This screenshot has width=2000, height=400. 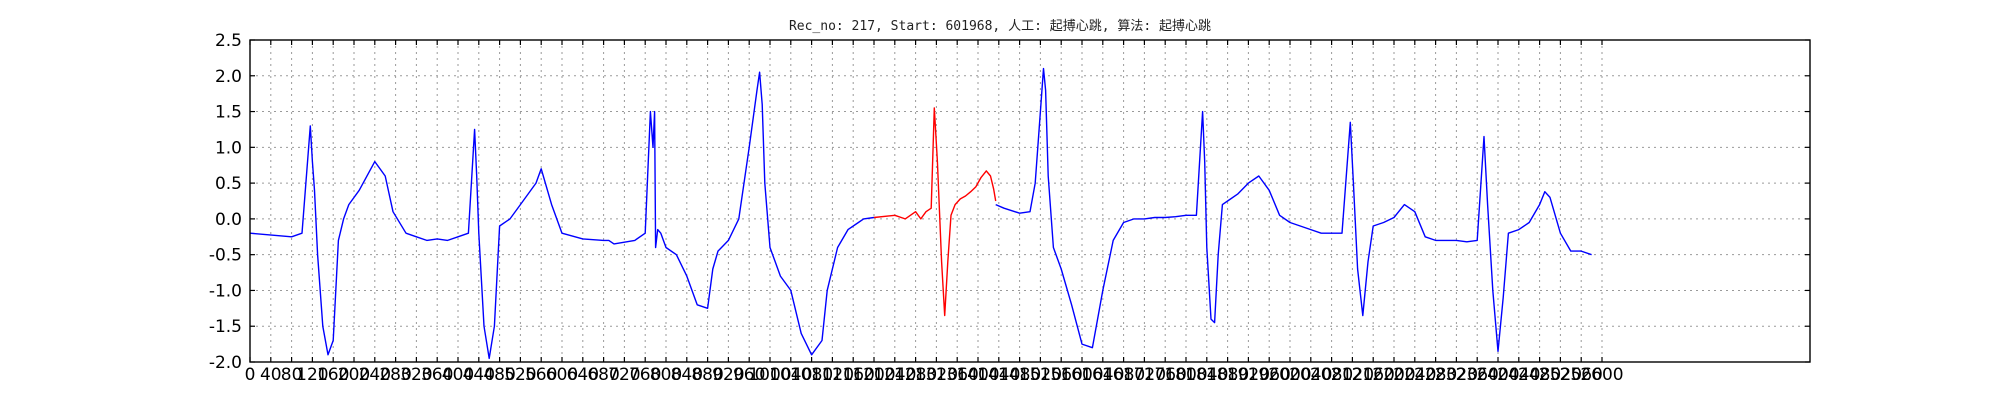 I want to click on x-tick-label: 680, so click(x=603, y=375).